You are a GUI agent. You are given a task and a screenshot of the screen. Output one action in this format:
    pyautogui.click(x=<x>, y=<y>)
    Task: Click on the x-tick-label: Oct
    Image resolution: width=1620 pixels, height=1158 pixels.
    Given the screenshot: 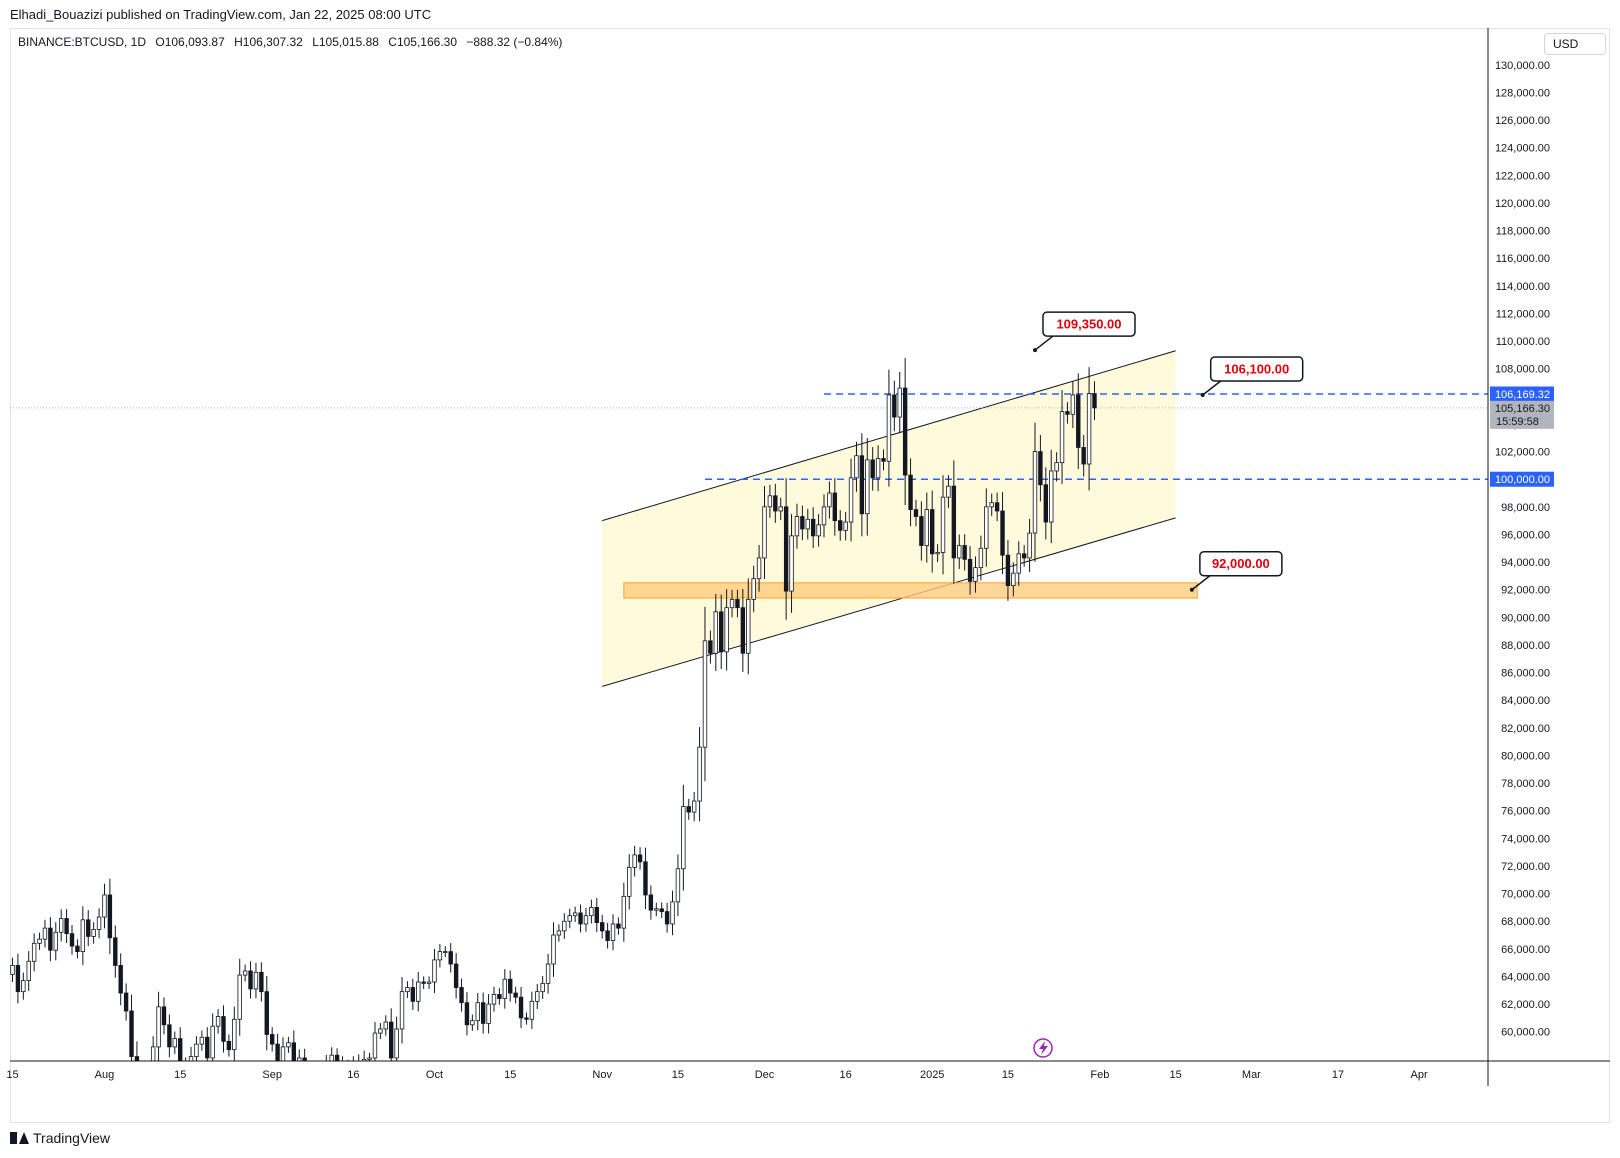 What is the action you would take?
    pyautogui.click(x=434, y=1075)
    